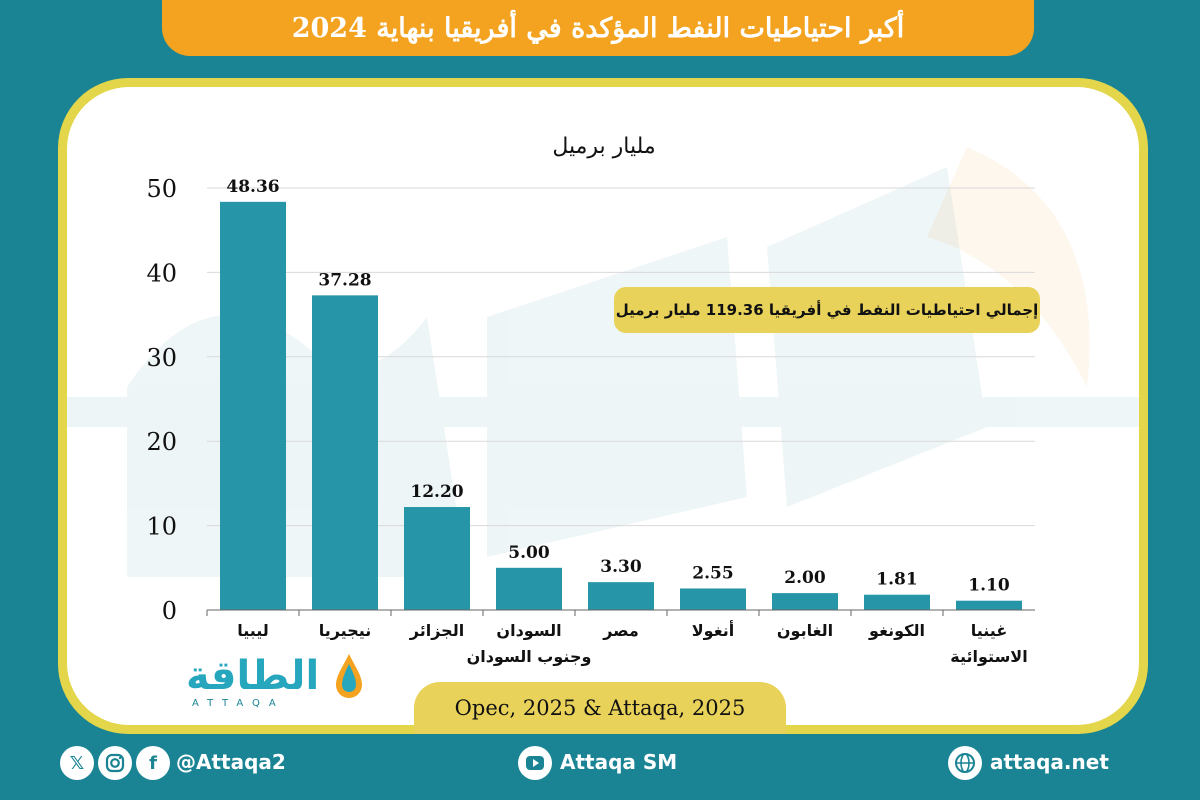 This screenshot has width=1200, height=800. What do you see at coordinates (896, 630) in the screenshot?
I see `category-label: الكونغو` at bounding box center [896, 630].